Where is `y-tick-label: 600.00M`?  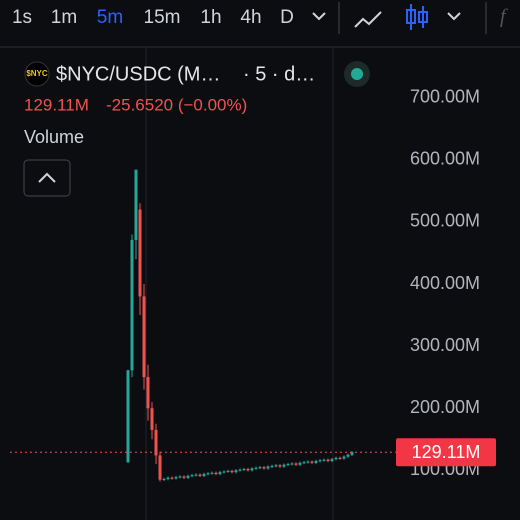 y-tick-label: 600.00M is located at coordinates (445, 159).